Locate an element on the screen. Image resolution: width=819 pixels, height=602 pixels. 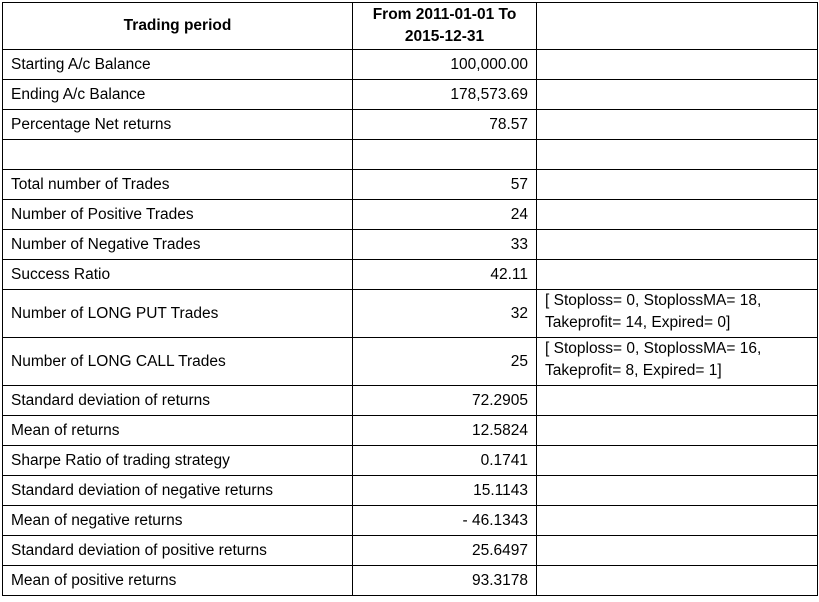
table-row: Mean of returns 12.5824 is located at coordinates (410, 430).